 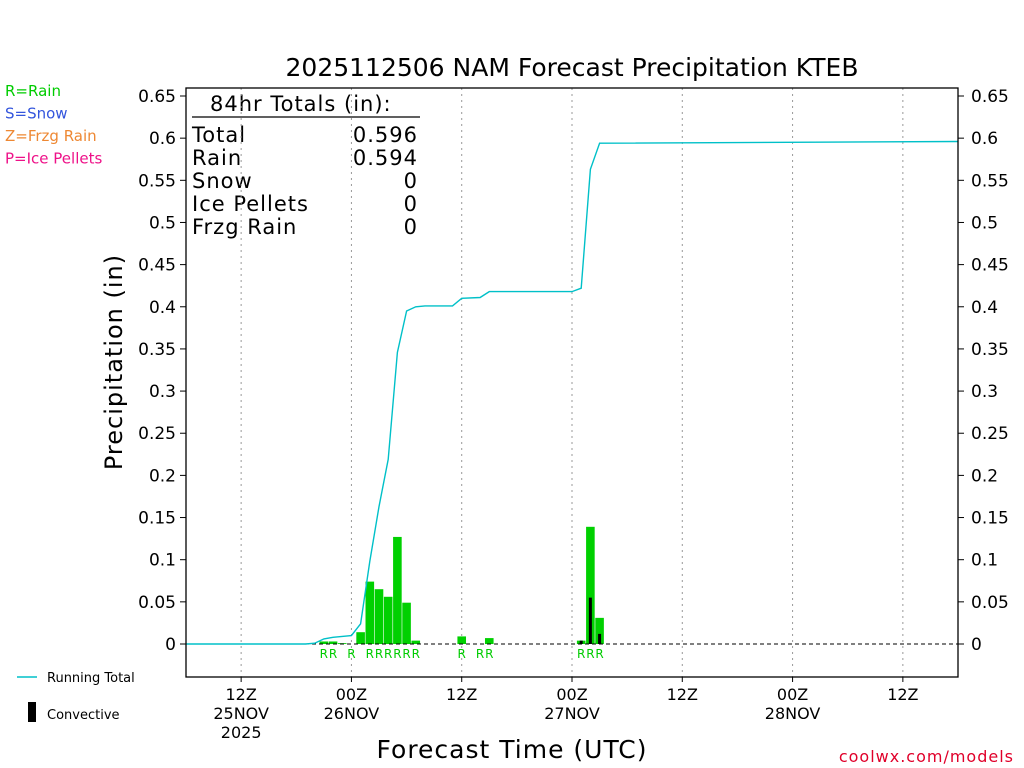 I want to click on y-tick-label-left: 0.1, so click(x=162, y=561).